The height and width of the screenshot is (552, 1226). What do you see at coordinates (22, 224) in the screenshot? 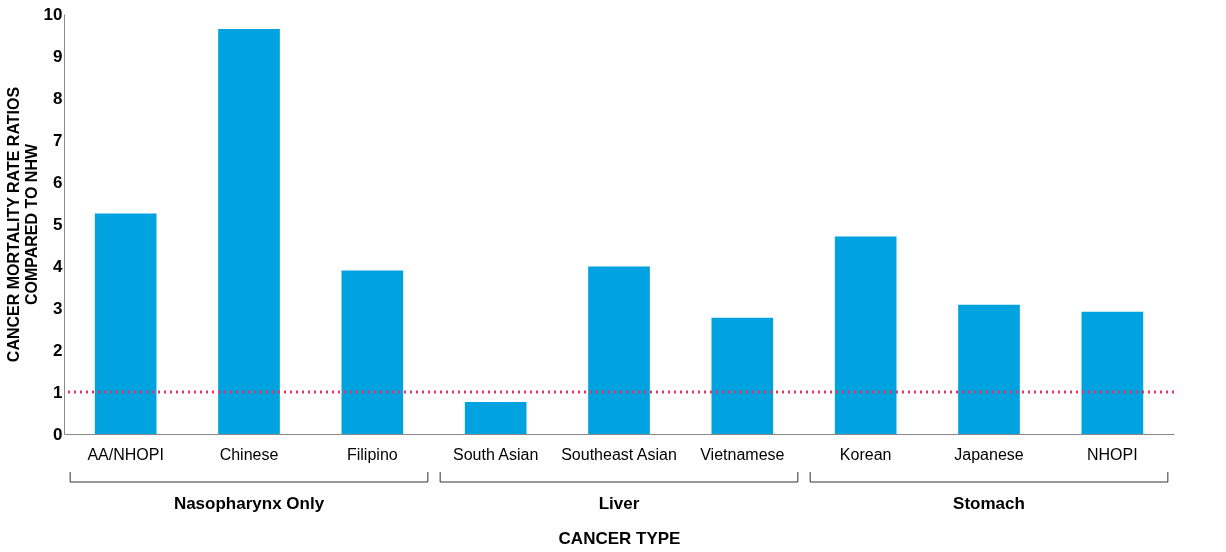
I see `y-axis-title: CANCER MORTALITY RATE RATIOS COMPARED TO NHW` at bounding box center [22, 224].